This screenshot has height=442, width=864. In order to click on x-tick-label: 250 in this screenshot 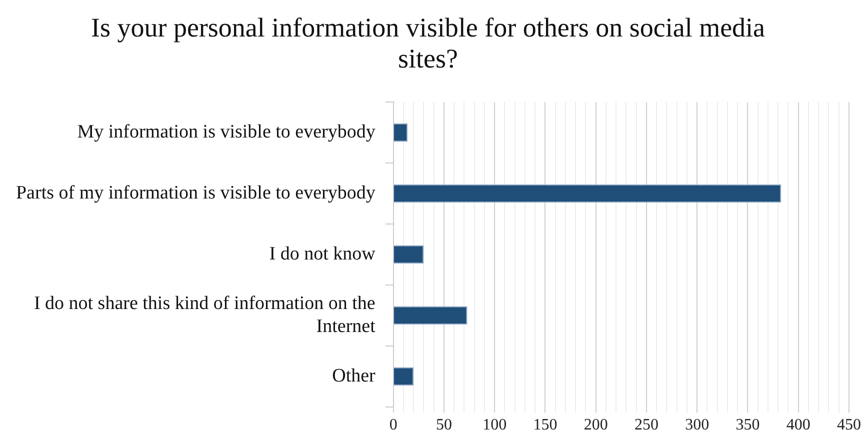, I will do `click(646, 425)`.